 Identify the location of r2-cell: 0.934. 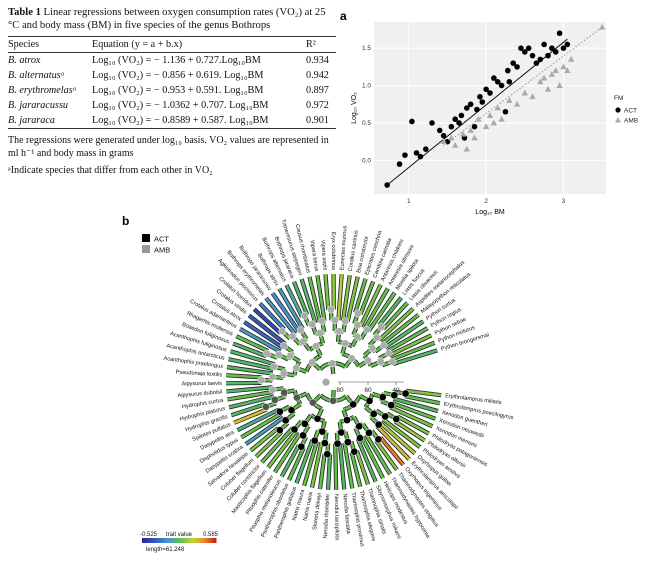
(319, 61).